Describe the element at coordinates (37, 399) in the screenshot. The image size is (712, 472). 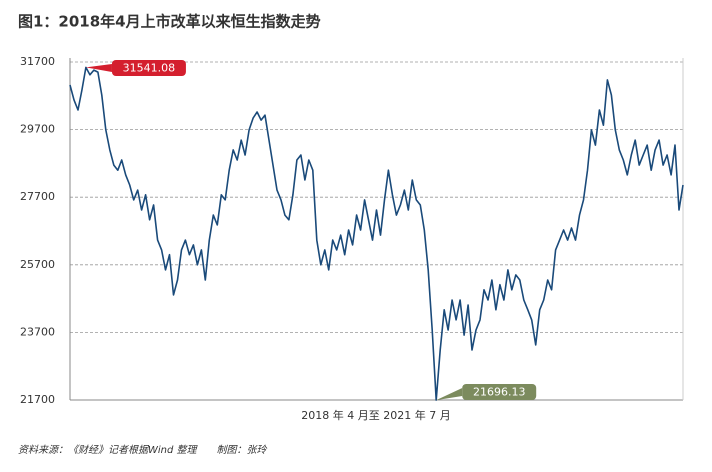
I see `y-tick-label: 21700` at that location.